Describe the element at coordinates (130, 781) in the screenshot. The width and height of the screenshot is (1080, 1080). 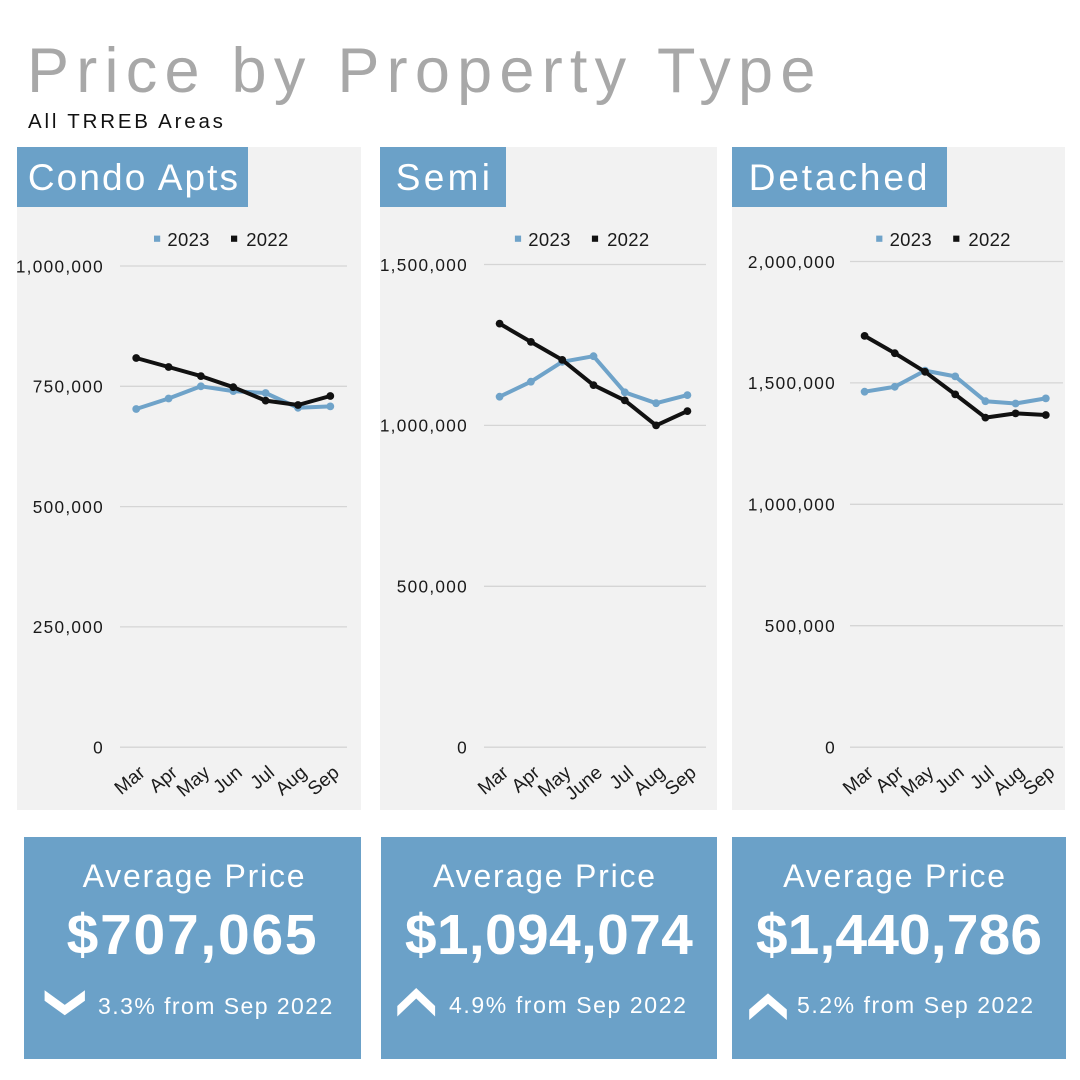
I see `svg-text: Mar` at that location.